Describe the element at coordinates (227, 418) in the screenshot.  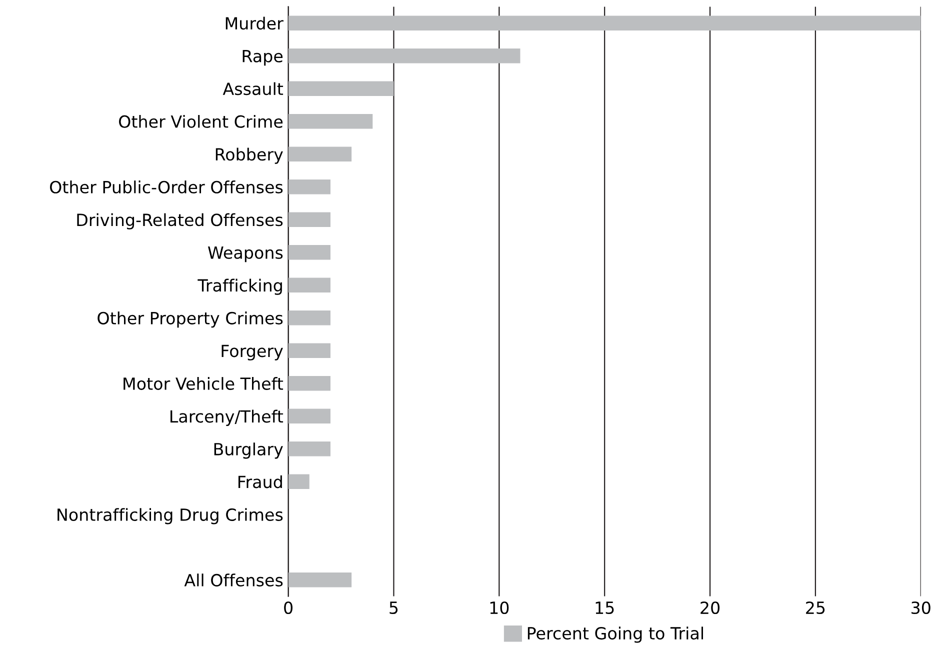
I see `y-tick-label: Larceny/Theft` at that location.